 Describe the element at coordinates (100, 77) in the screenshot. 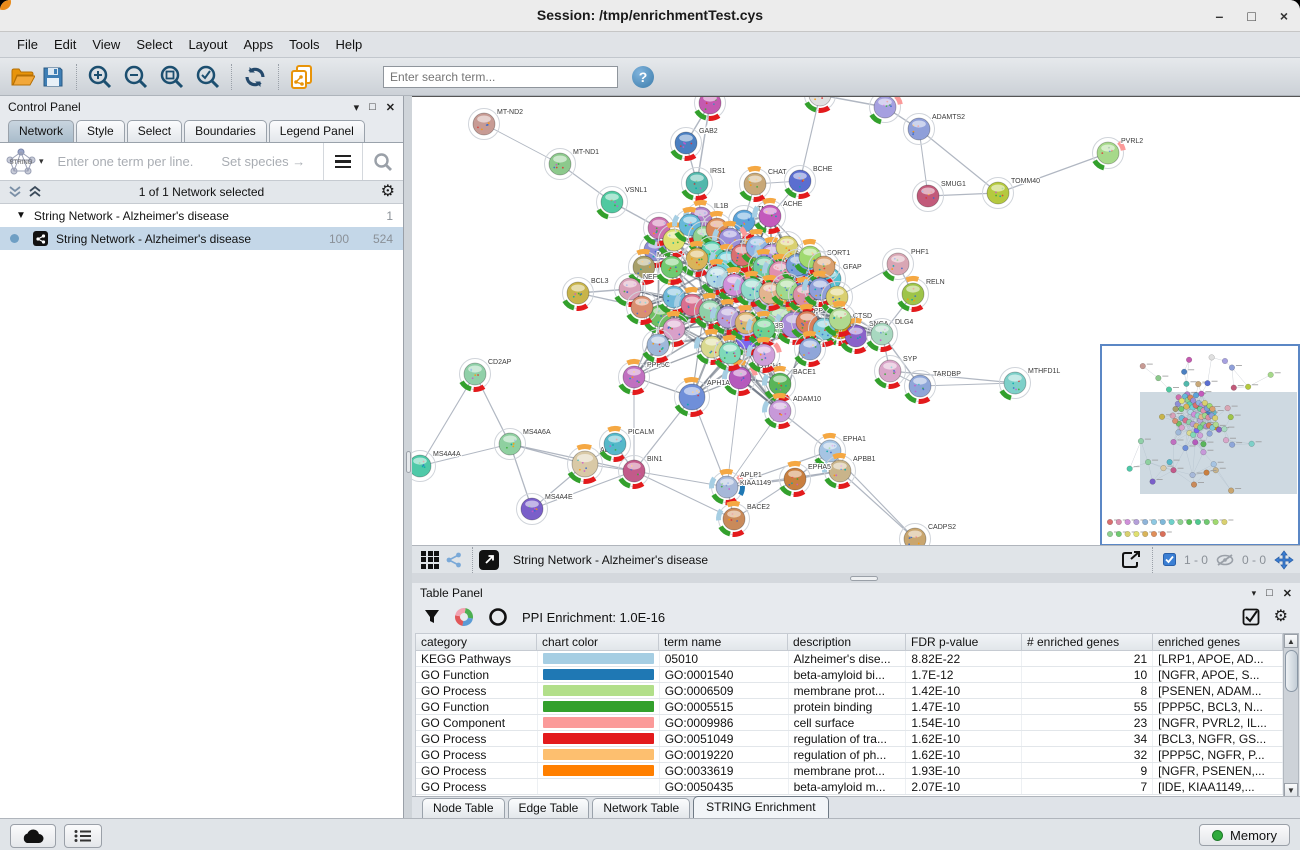

I see `zoom-in-icon` at that location.